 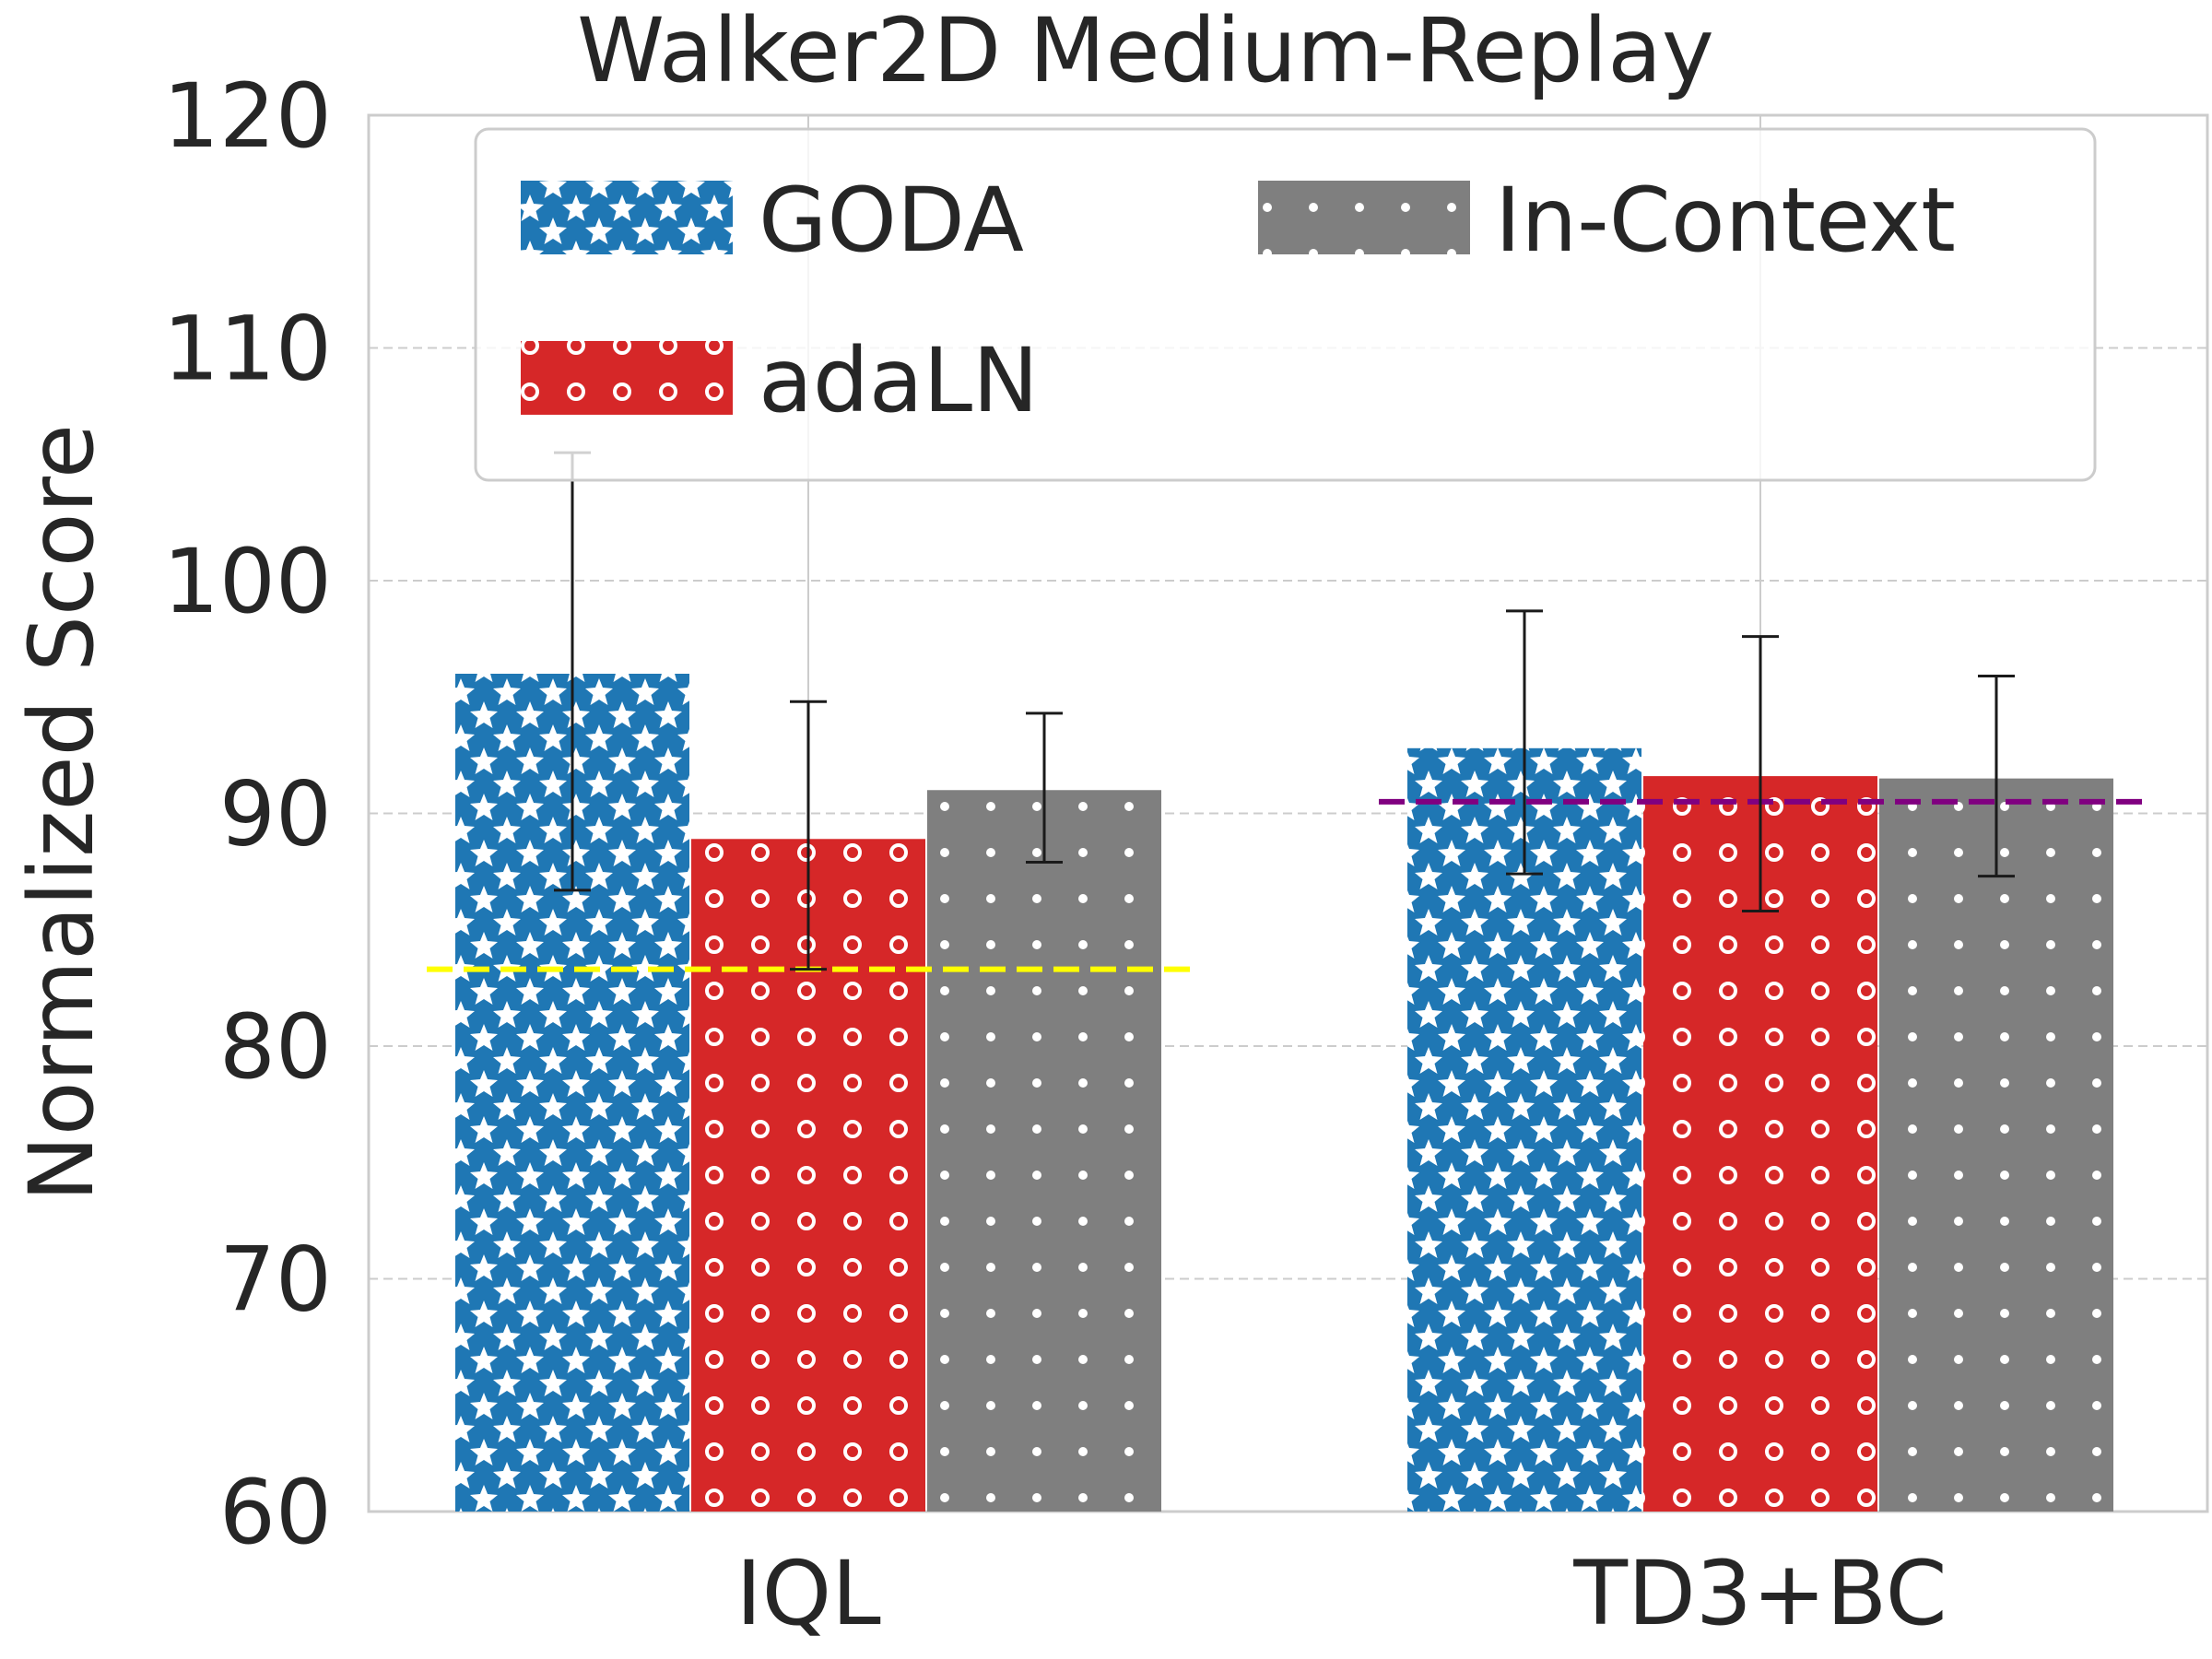 What do you see at coordinates (1044, 788) in the screenshot?
I see `error-bar-in-context-iql` at bounding box center [1044, 788].